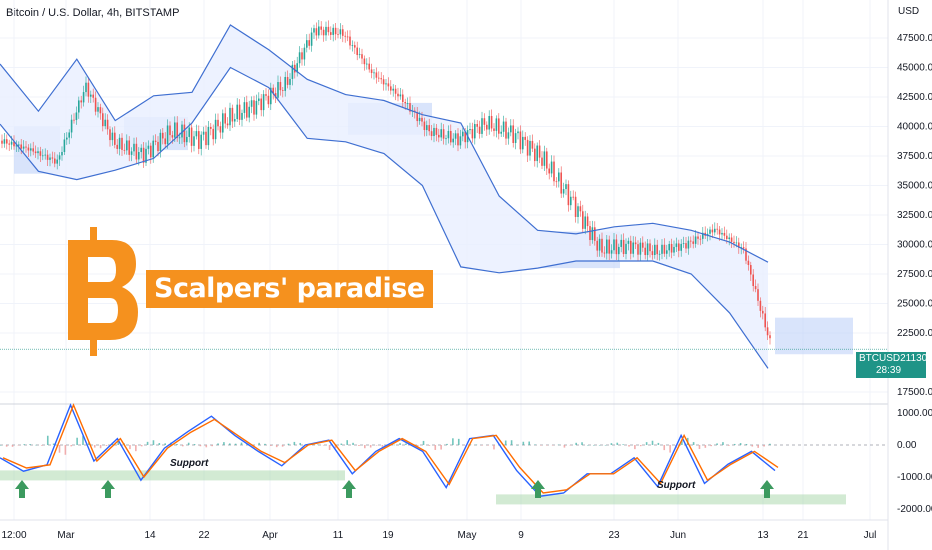  Describe the element at coordinates (914, 509) in the screenshot. I see `indicator-tick-label: -2000.00` at that location.